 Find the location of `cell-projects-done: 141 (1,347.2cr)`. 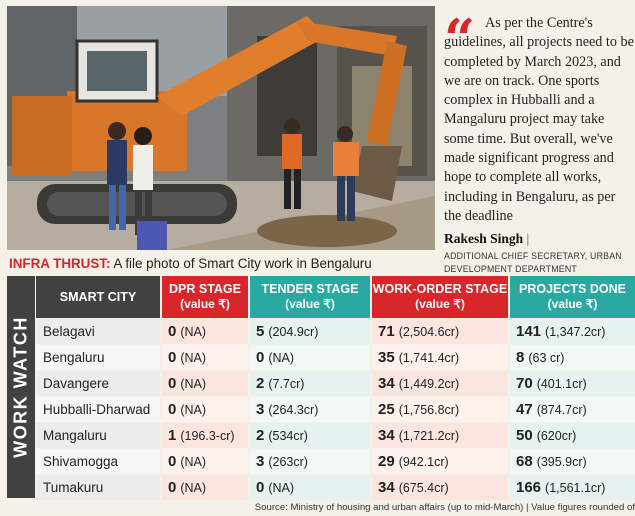

cell-projects-done: 141 (1,347.2cr) is located at coordinates (572, 331).